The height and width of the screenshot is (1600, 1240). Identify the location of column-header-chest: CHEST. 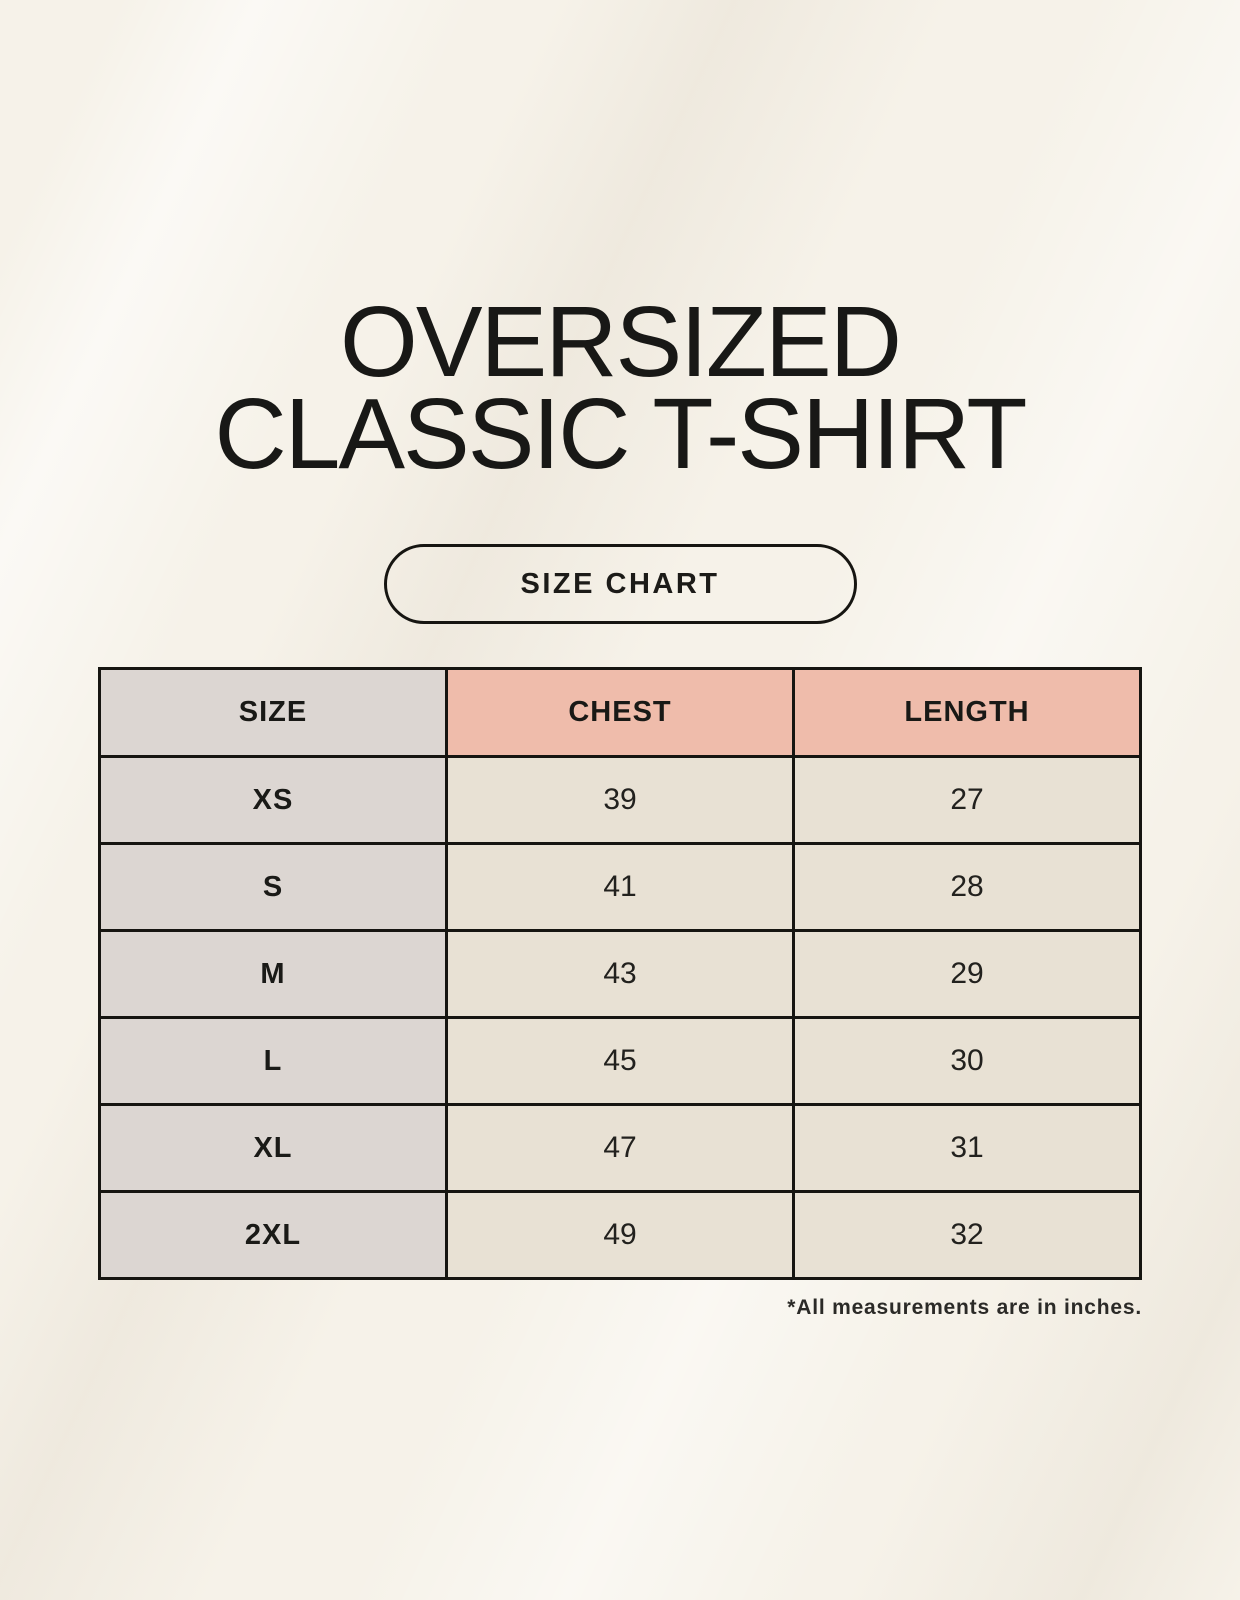
(620, 712).